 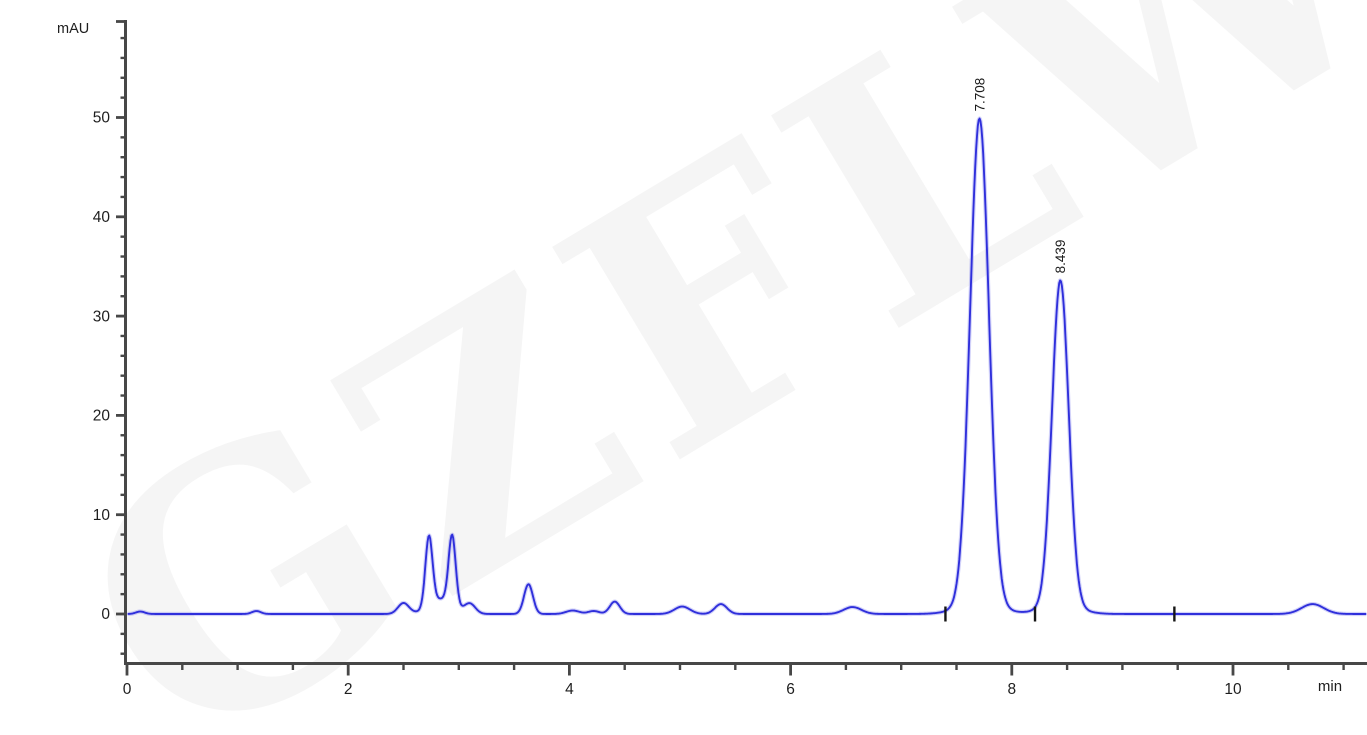 What do you see at coordinates (1060, 257) in the screenshot?
I see `peak-retention-time-label: 8.439` at bounding box center [1060, 257].